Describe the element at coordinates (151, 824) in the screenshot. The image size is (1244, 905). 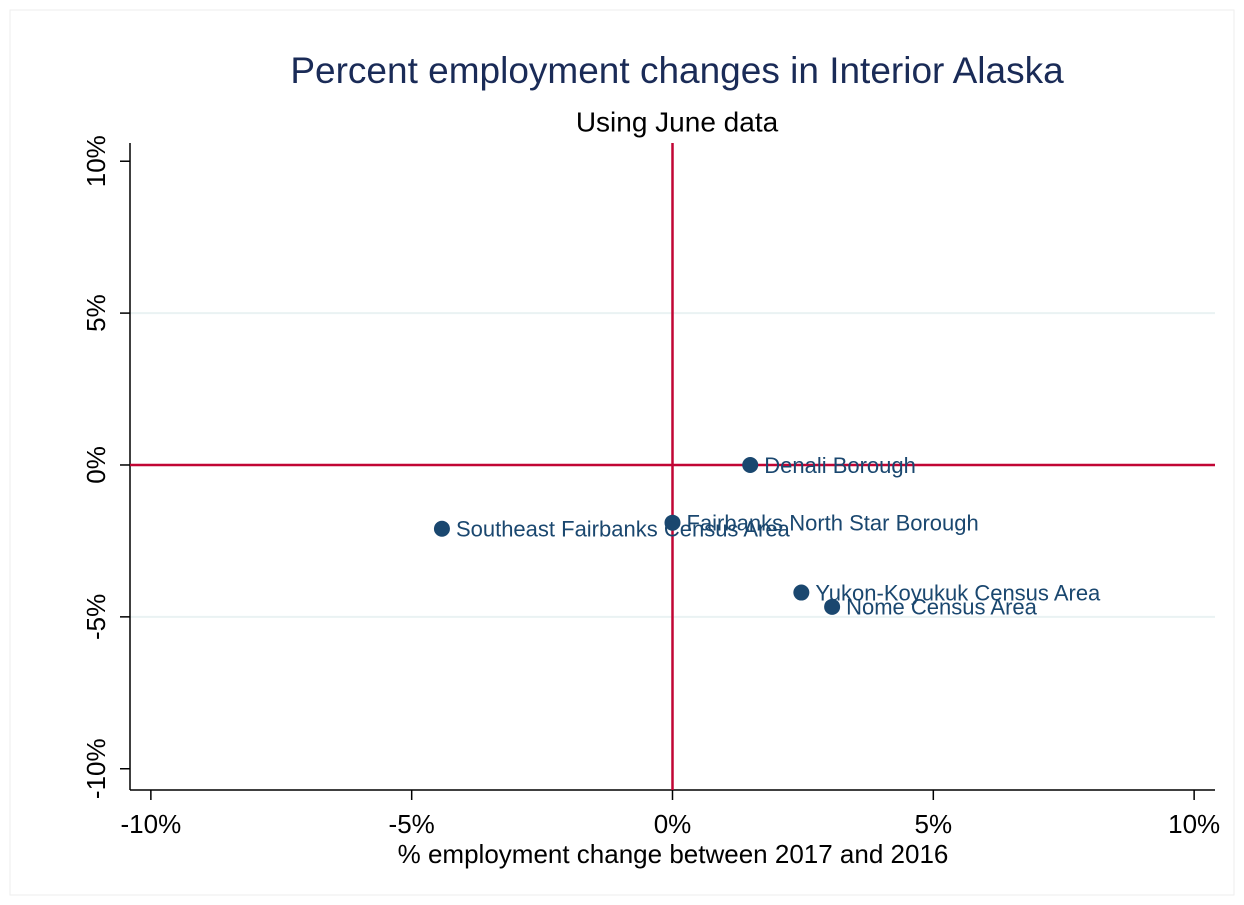
I see `x-tick-label: -10%` at that location.